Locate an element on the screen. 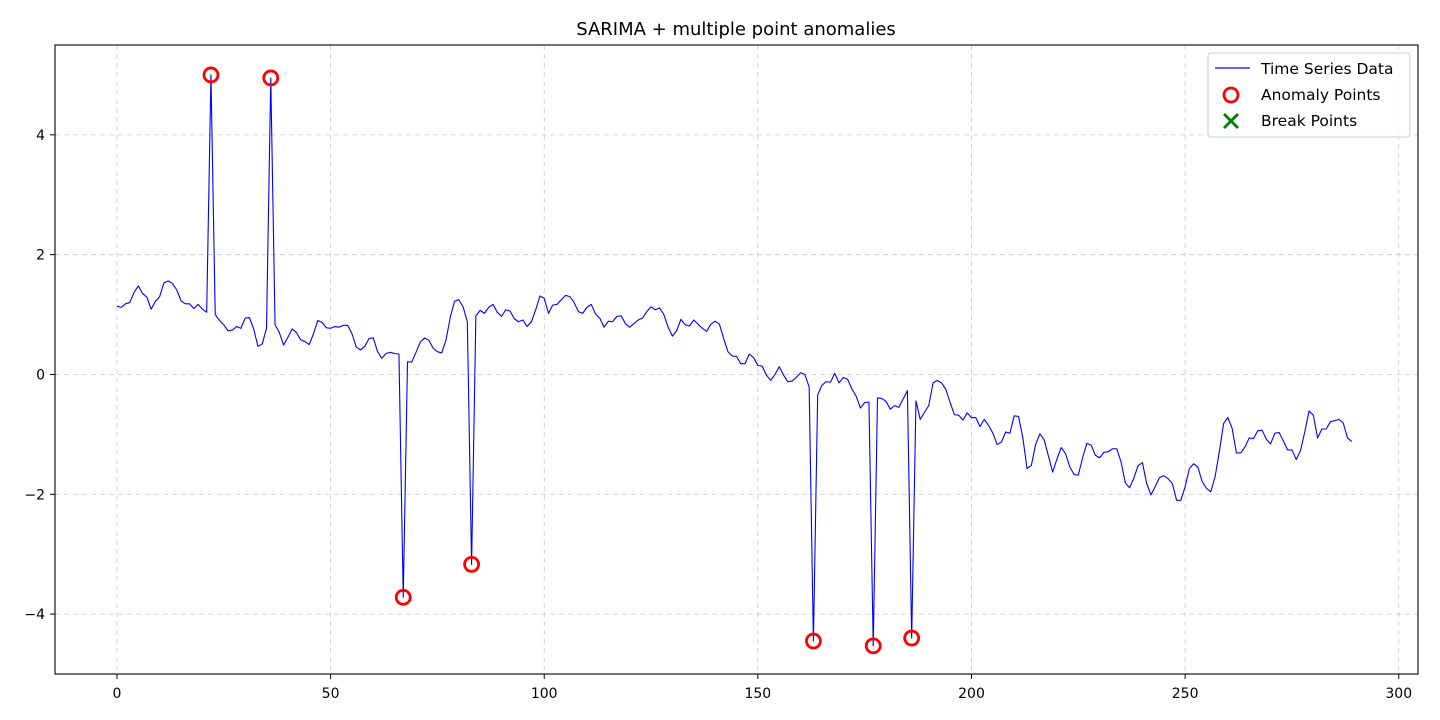  x-tick-label: 250 is located at coordinates (1185, 694).